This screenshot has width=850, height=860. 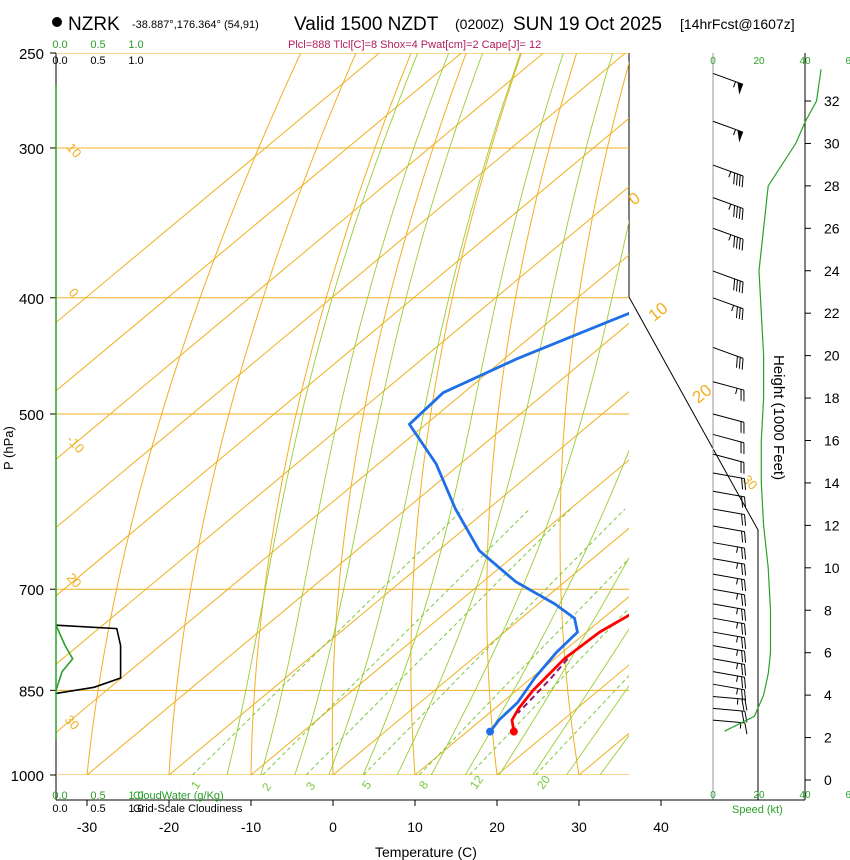 I want to click on pressure-tick-label: 500, so click(x=31, y=415).